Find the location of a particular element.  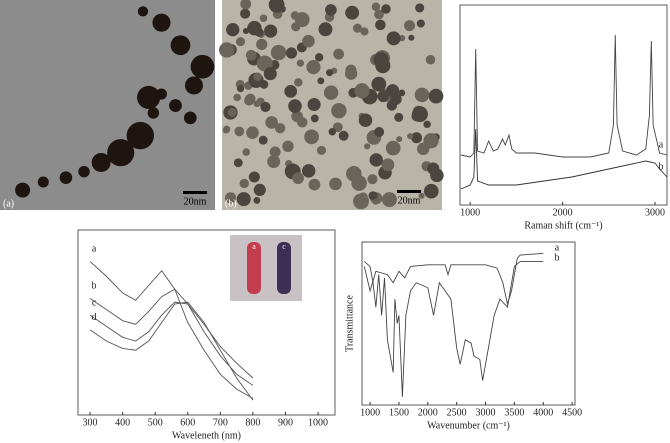

x-tick-label: 1500 is located at coordinates (399, 412).